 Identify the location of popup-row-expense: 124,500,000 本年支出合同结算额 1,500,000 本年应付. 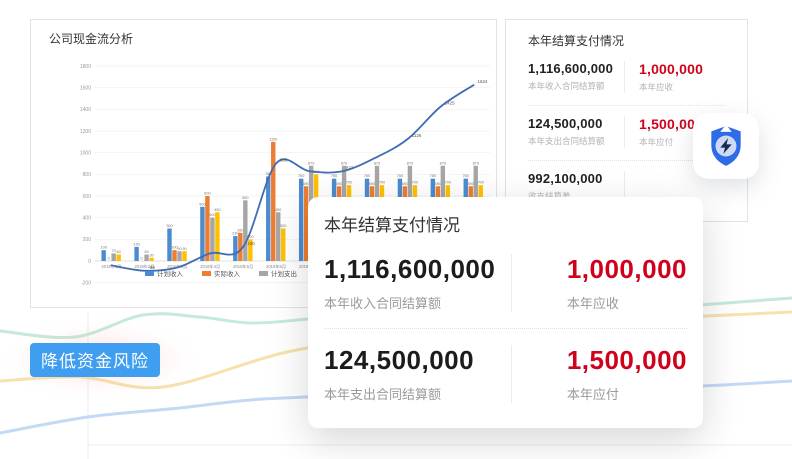
(505, 374).